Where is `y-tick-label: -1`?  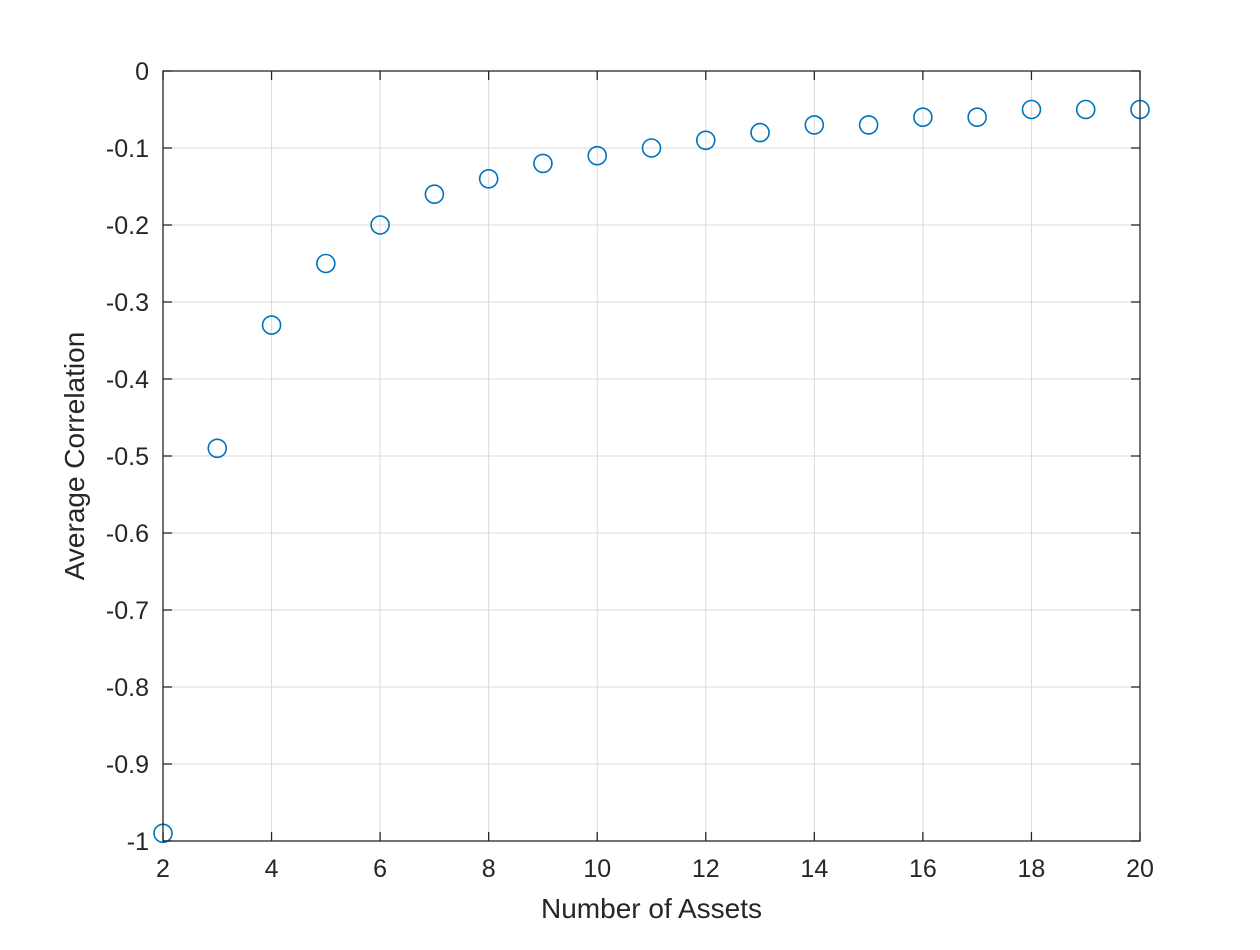 y-tick-label: -1 is located at coordinates (138, 842).